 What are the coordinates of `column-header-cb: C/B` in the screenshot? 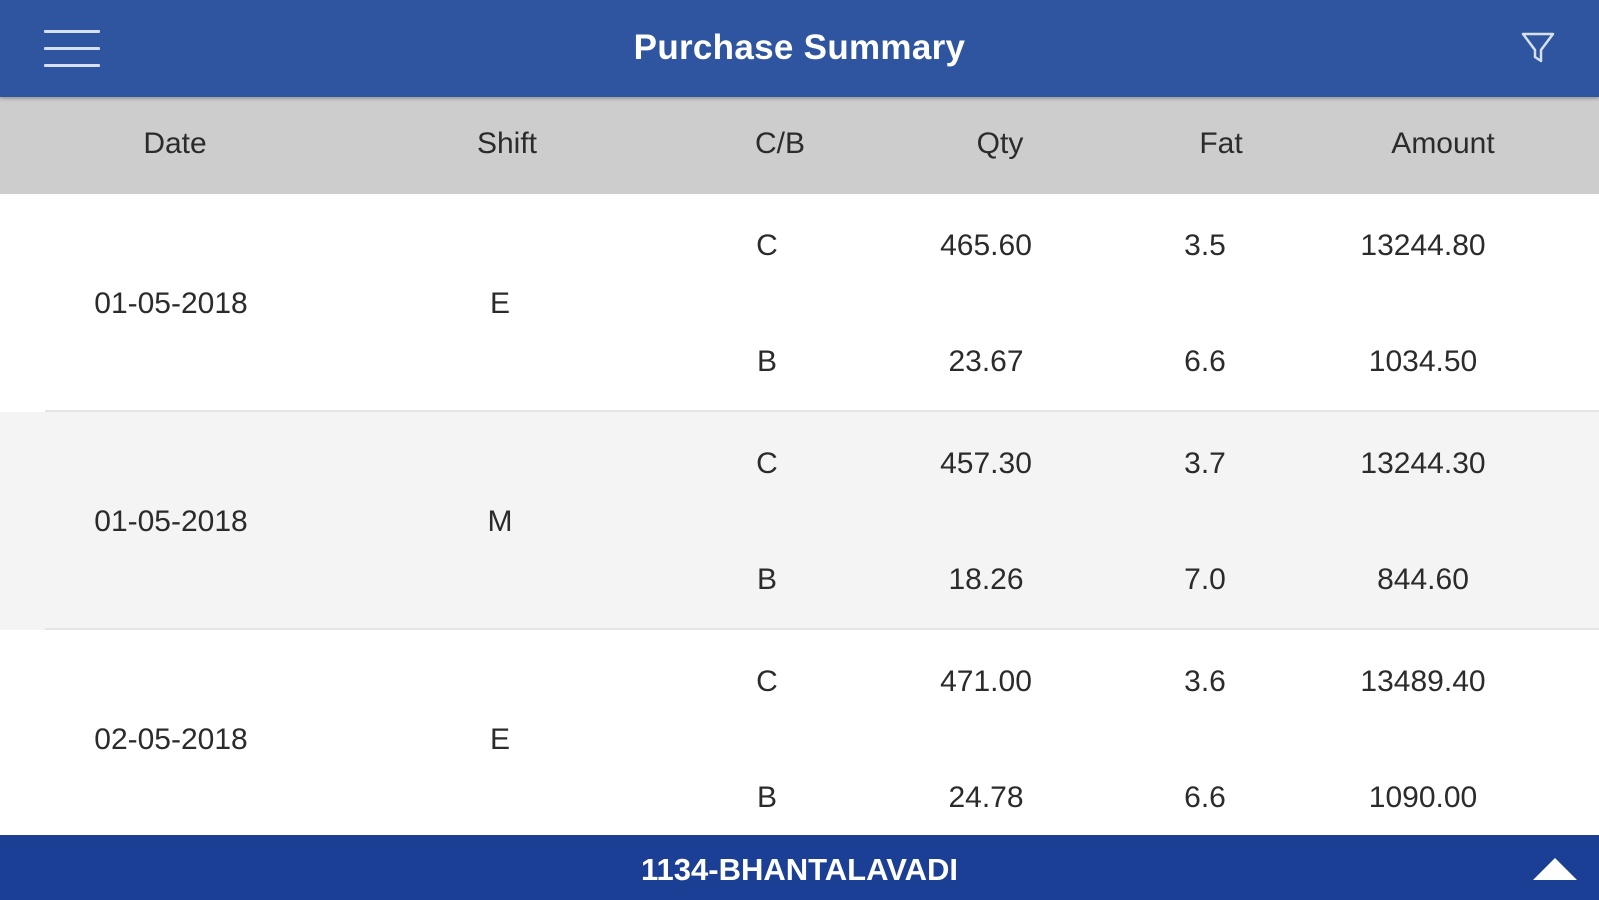 It's located at (780, 143).